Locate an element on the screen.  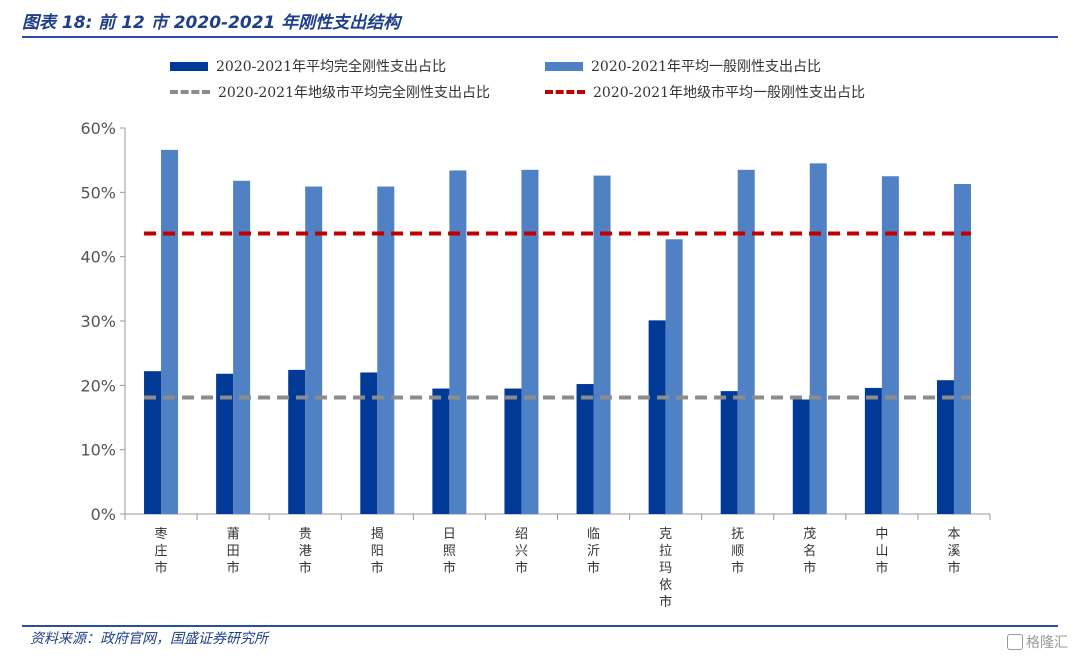
chart-category-labels: 枣庄市 莆田市 贵港市 揭阳市 日照市 绍兴市 临沂市 克拉玛依市 抚顺市 茂名市 中山市 本溪市 is located at coordinates (558, 568).